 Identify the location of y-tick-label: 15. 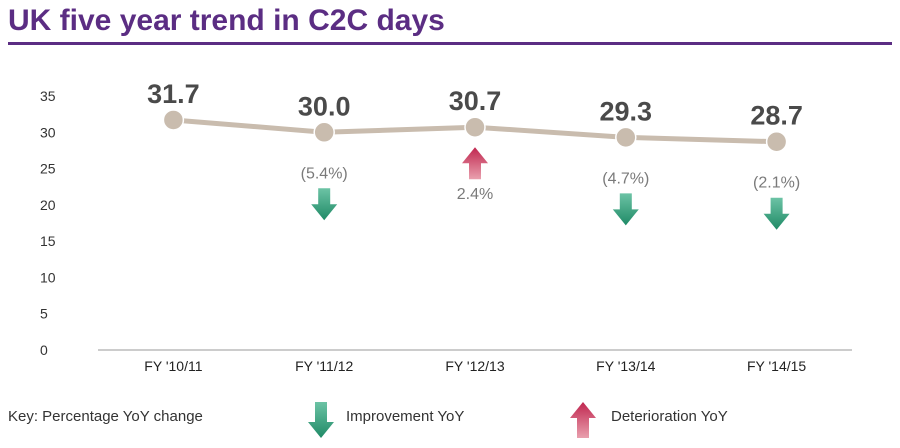
(48, 241).